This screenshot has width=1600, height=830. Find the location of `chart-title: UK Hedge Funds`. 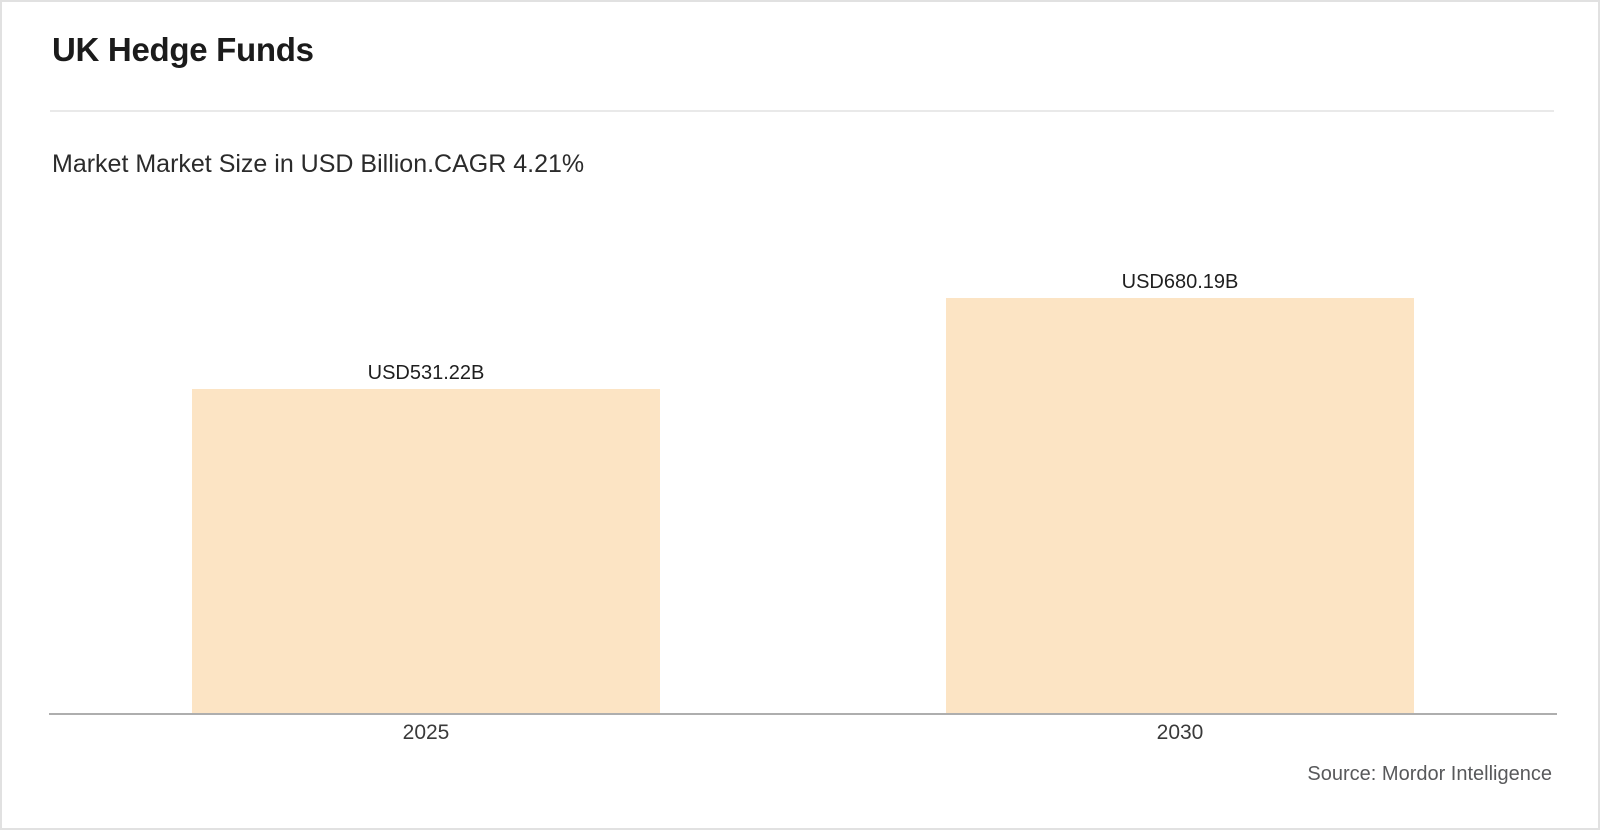

chart-title: UK Hedge Funds is located at coordinates (183, 49).